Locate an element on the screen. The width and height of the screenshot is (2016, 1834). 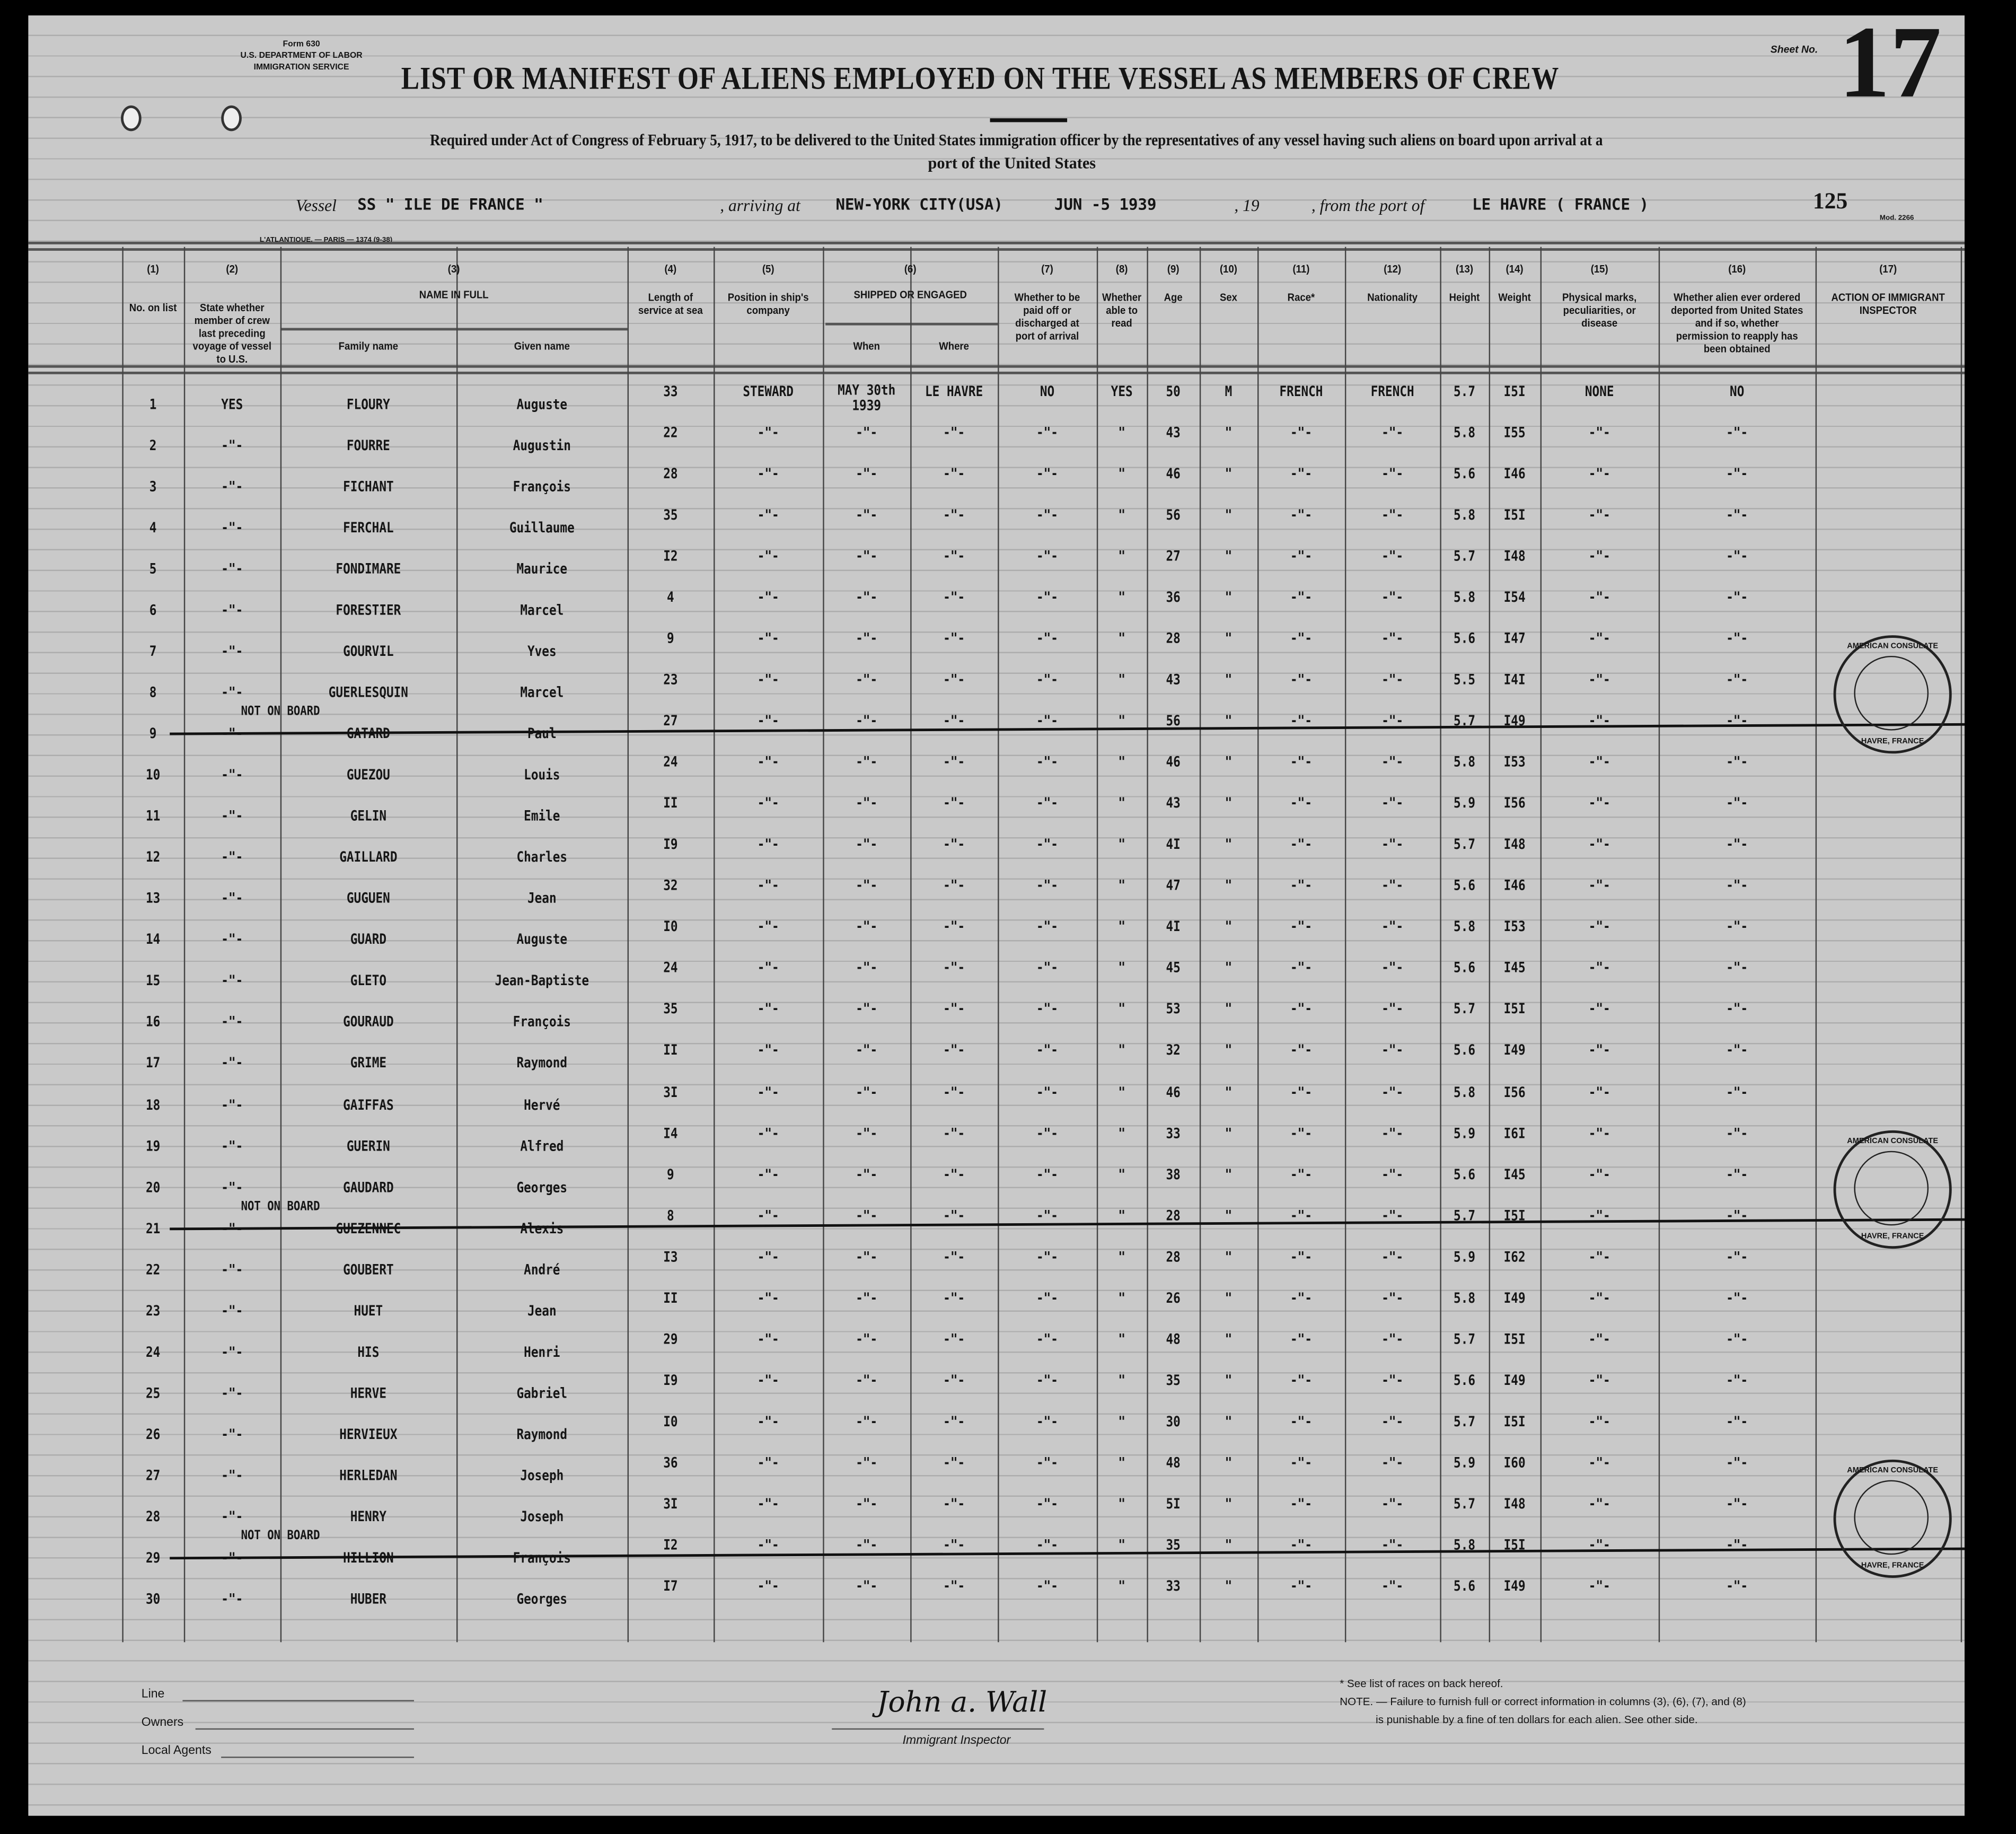
cell-col-1: 9 is located at coordinates (153, 734).